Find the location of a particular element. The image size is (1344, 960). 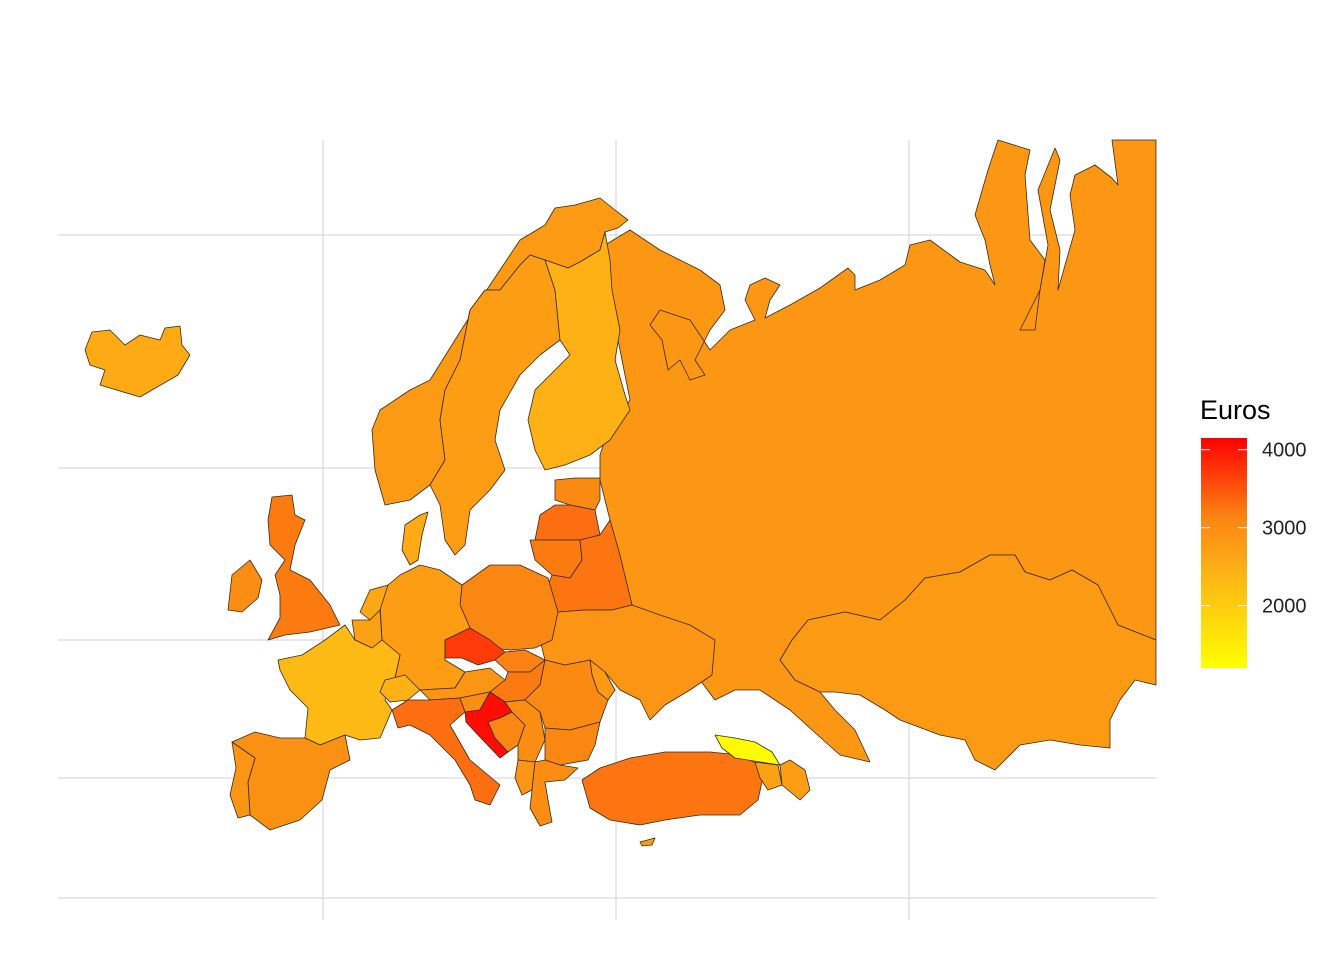

country-latvia is located at coordinates (567, 522).